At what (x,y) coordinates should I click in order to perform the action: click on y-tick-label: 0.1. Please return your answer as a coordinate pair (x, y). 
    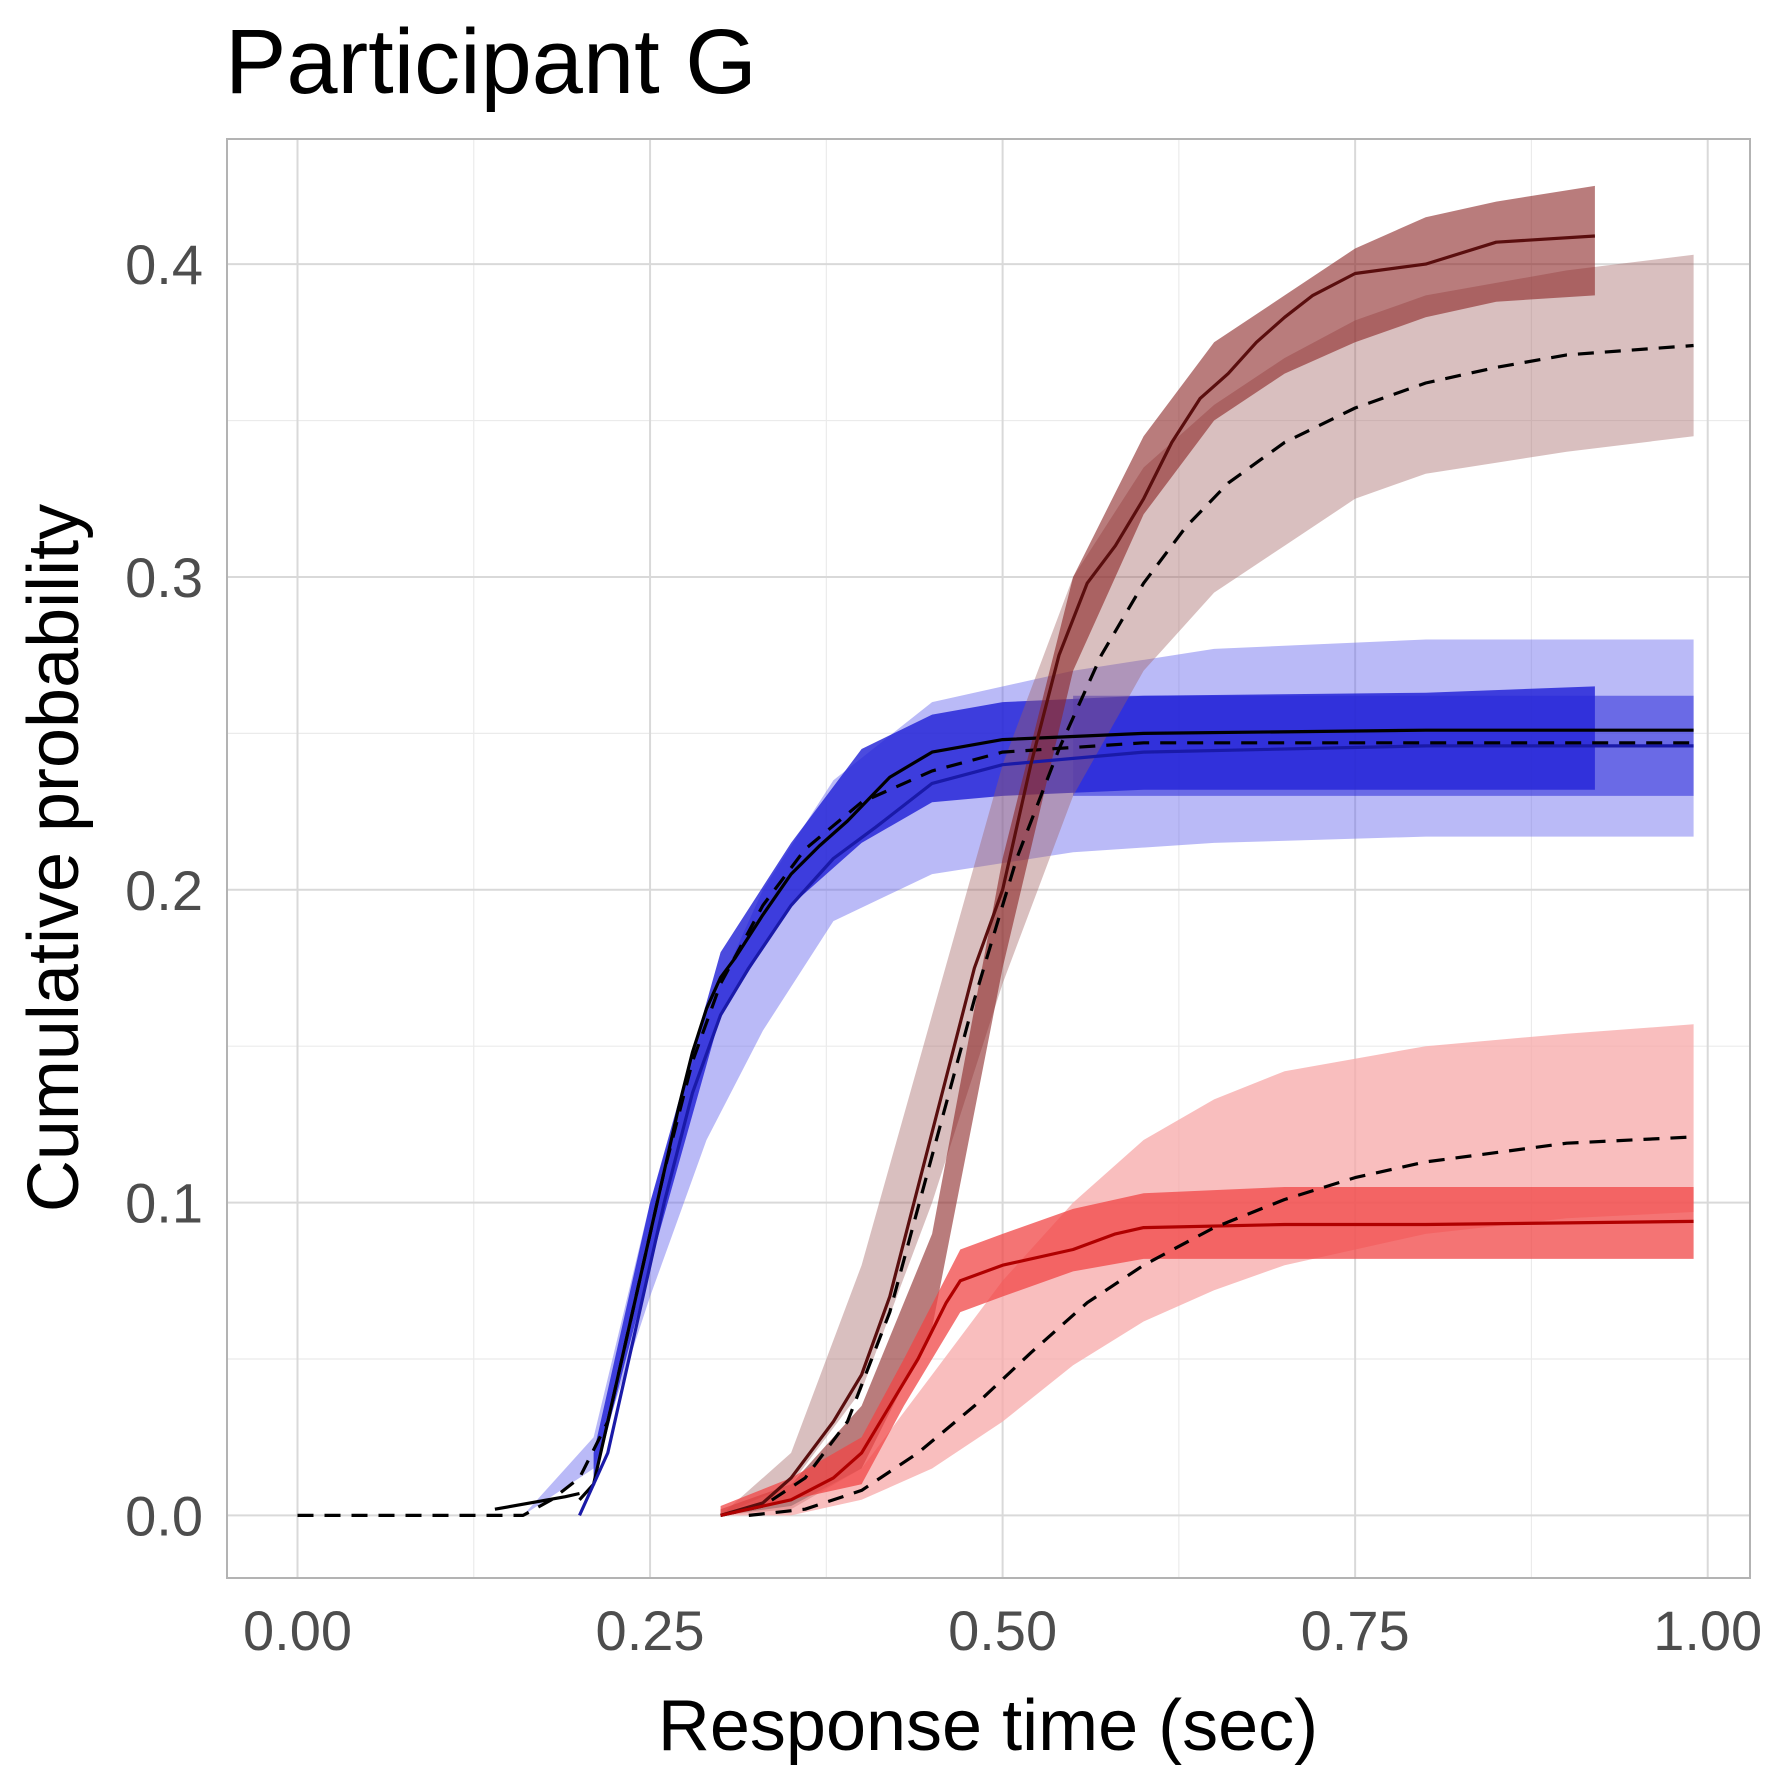
    Looking at the image, I should click on (164, 1203).